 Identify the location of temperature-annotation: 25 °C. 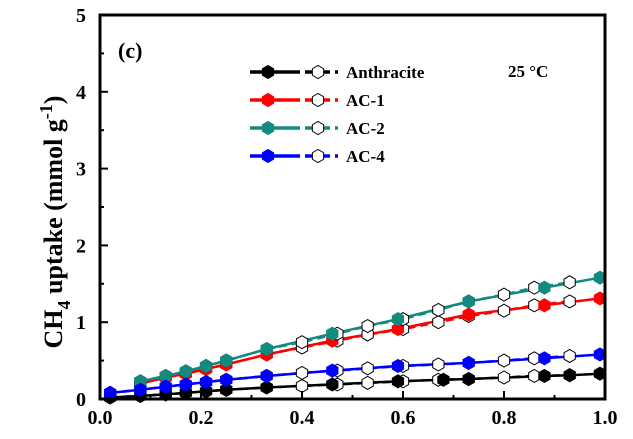
(528, 71).